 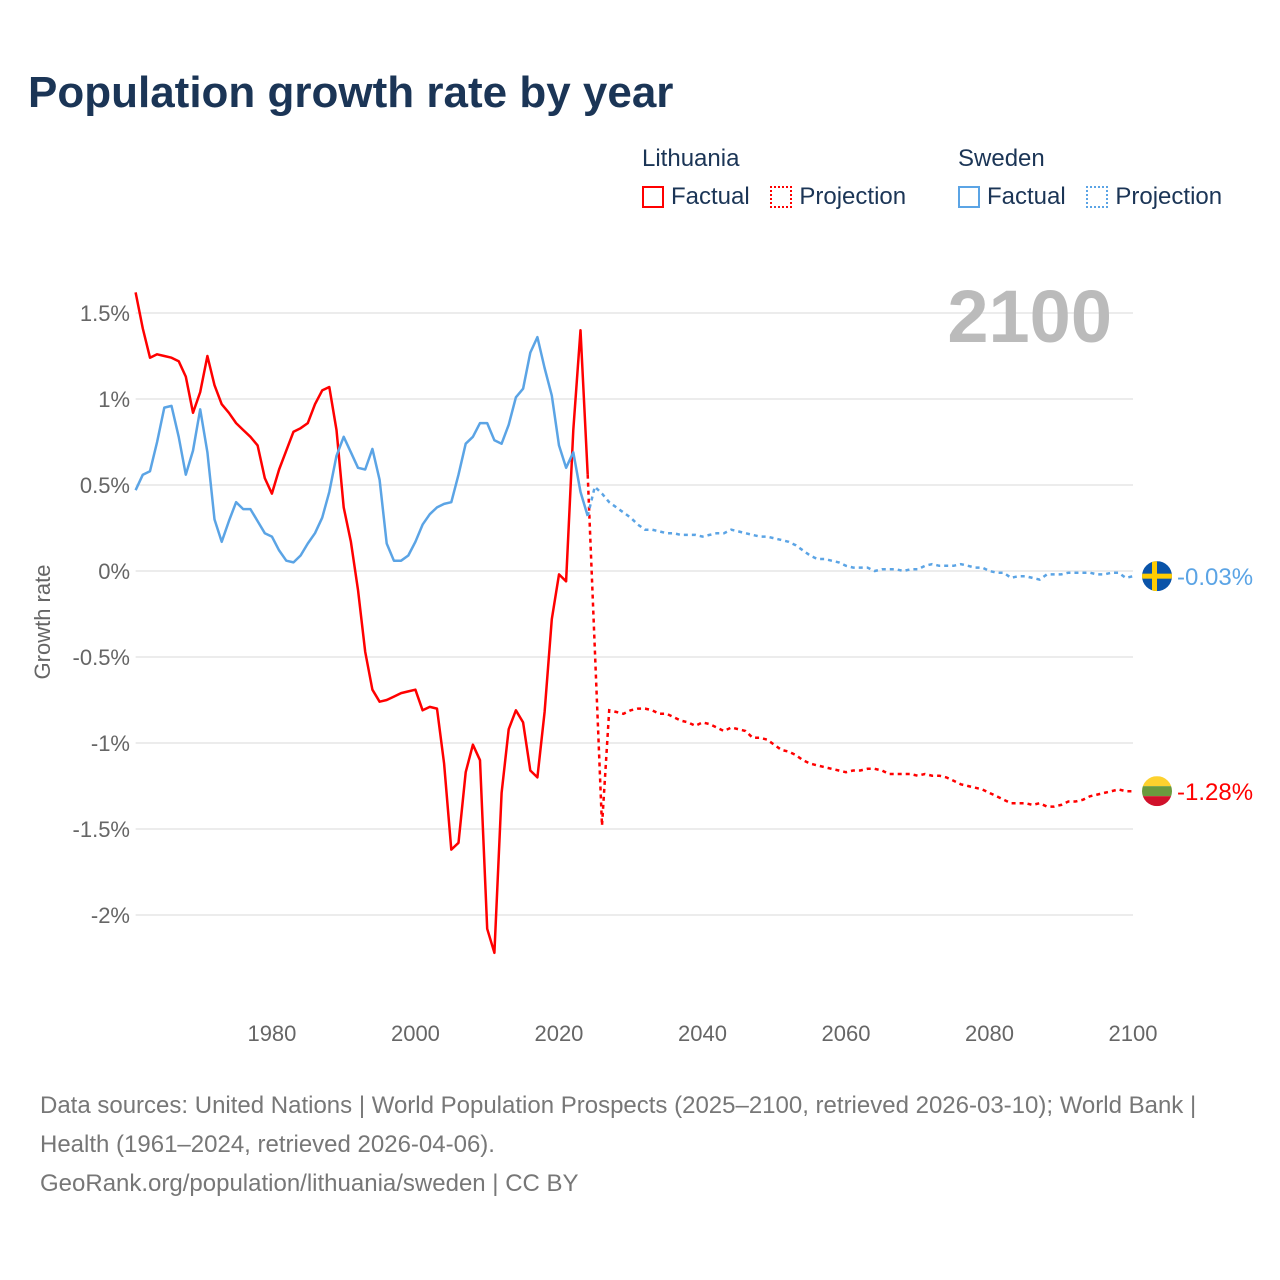 I want to click on flag-stripe-green, so click(x=1157, y=791).